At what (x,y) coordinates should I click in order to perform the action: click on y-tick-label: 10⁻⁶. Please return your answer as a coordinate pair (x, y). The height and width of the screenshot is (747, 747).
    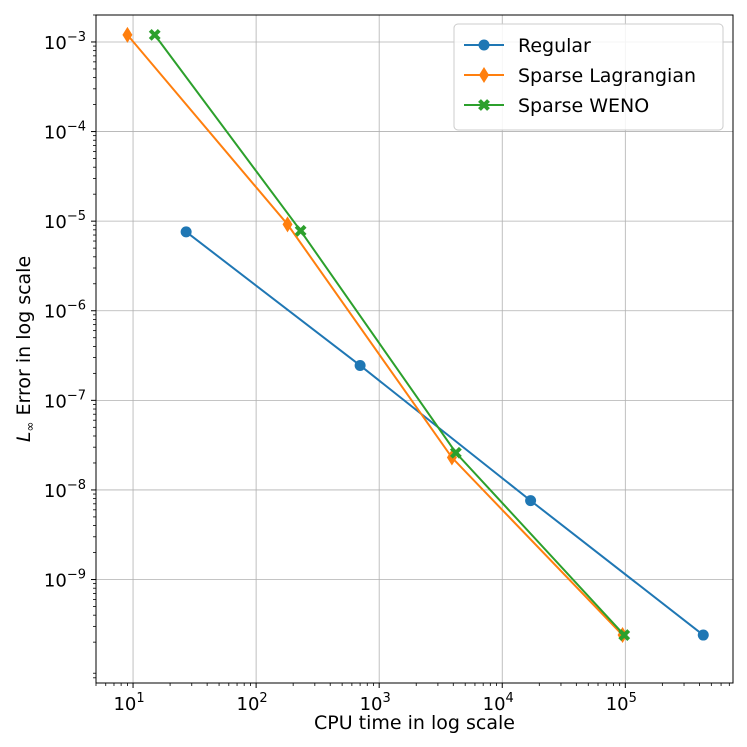
    Looking at the image, I should click on (65, 311).